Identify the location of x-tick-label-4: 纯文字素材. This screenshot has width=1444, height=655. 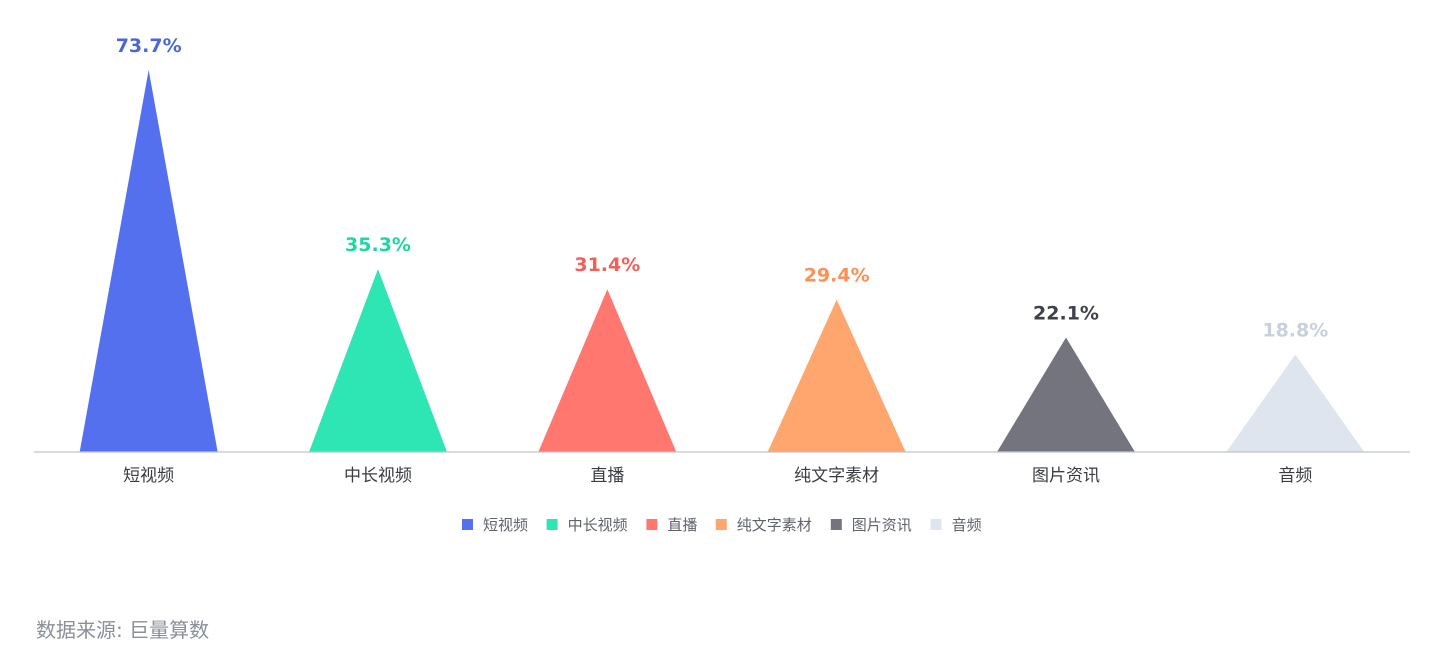
(836, 476).